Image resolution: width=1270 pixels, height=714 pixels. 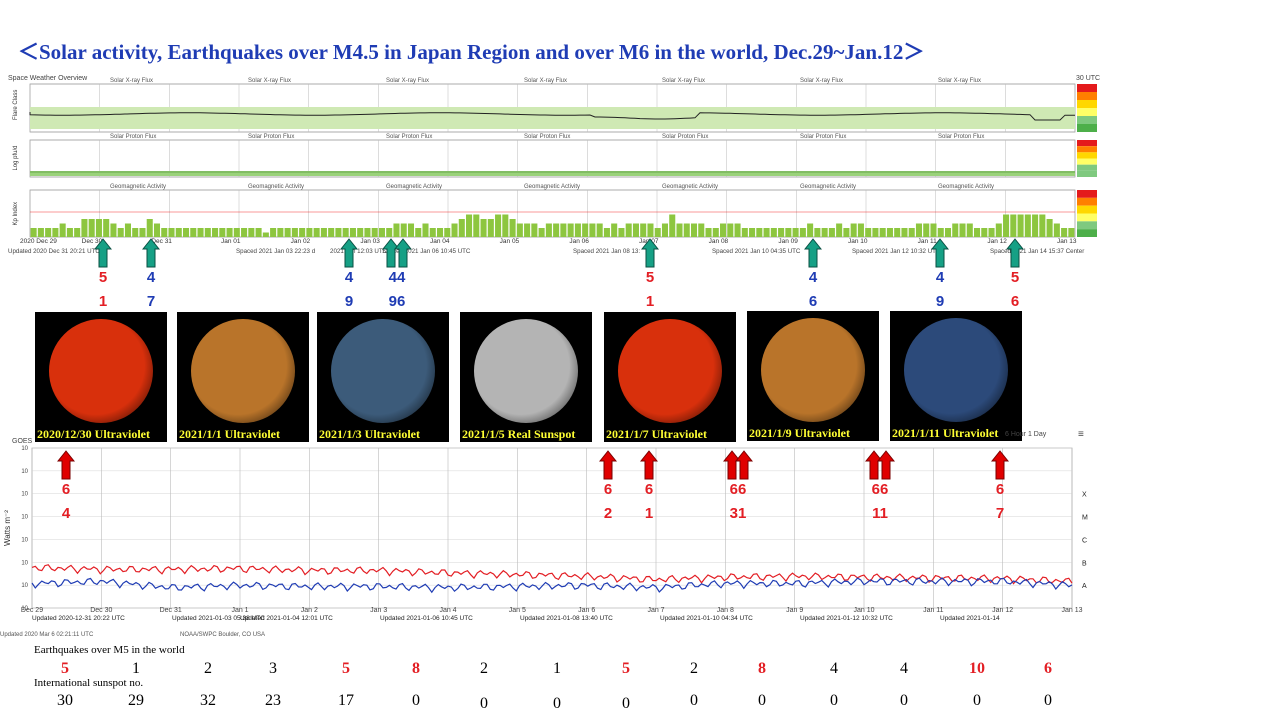 I want to click on world-m5-count: 6, so click(x=1048, y=668).